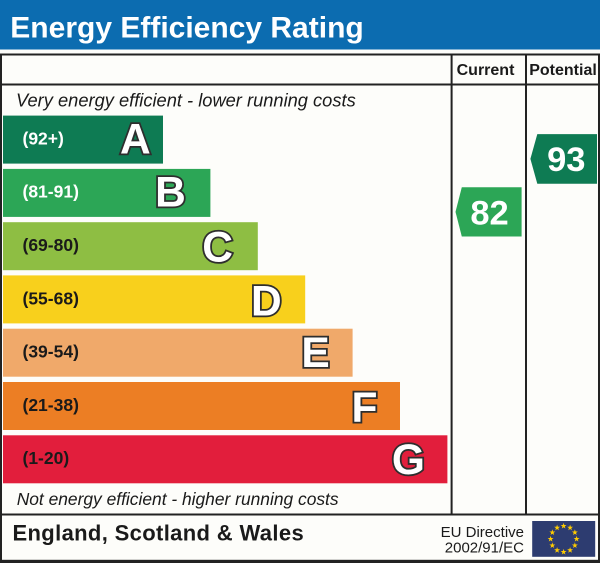 The width and height of the screenshot is (600, 563). What do you see at coordinates (489, 214) in the screenshot?
I see `svg-text: 82` at bounding box center [489, 214].